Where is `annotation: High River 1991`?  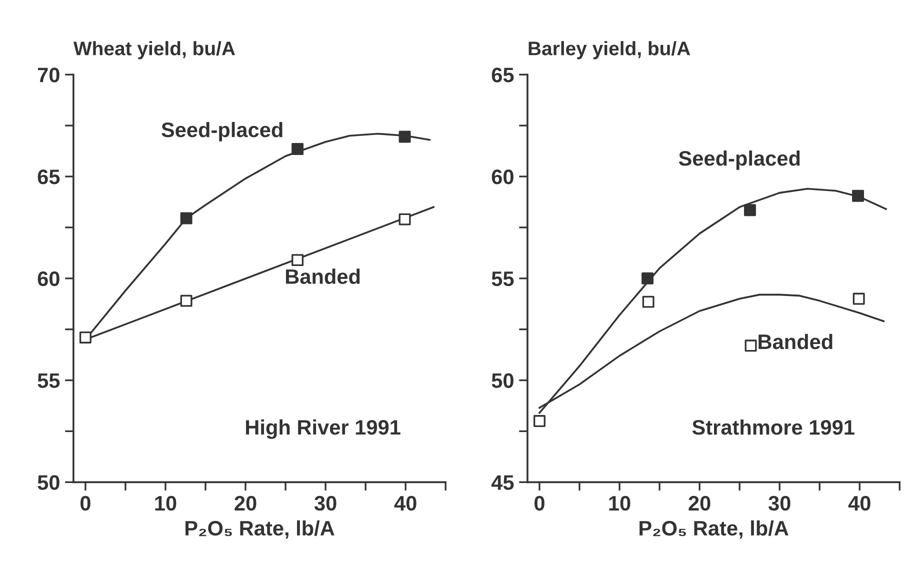 annotation: High River 1991 is located at coordinates (323, 429).